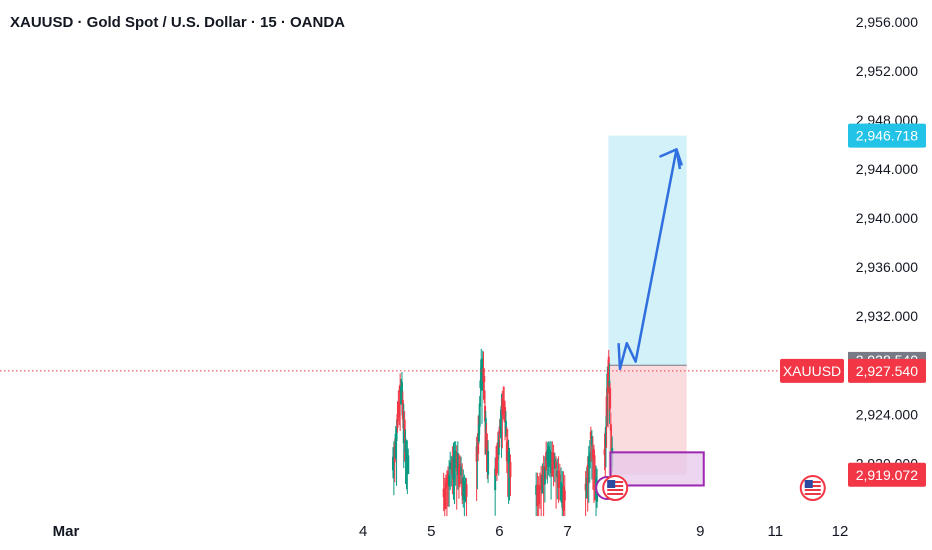 The height and width of the screenshot is (550, 932). I want to click on stop-price-tag, so click(887, 474).